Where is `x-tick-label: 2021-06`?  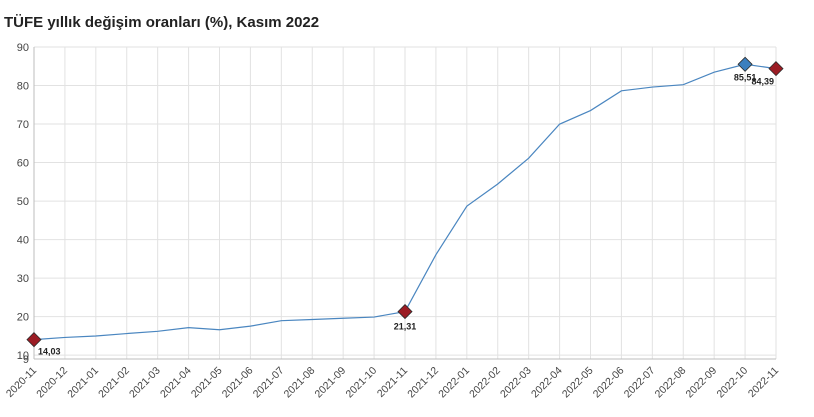
x-tick-label: 2021-06 is located at coordinates (238, 383).